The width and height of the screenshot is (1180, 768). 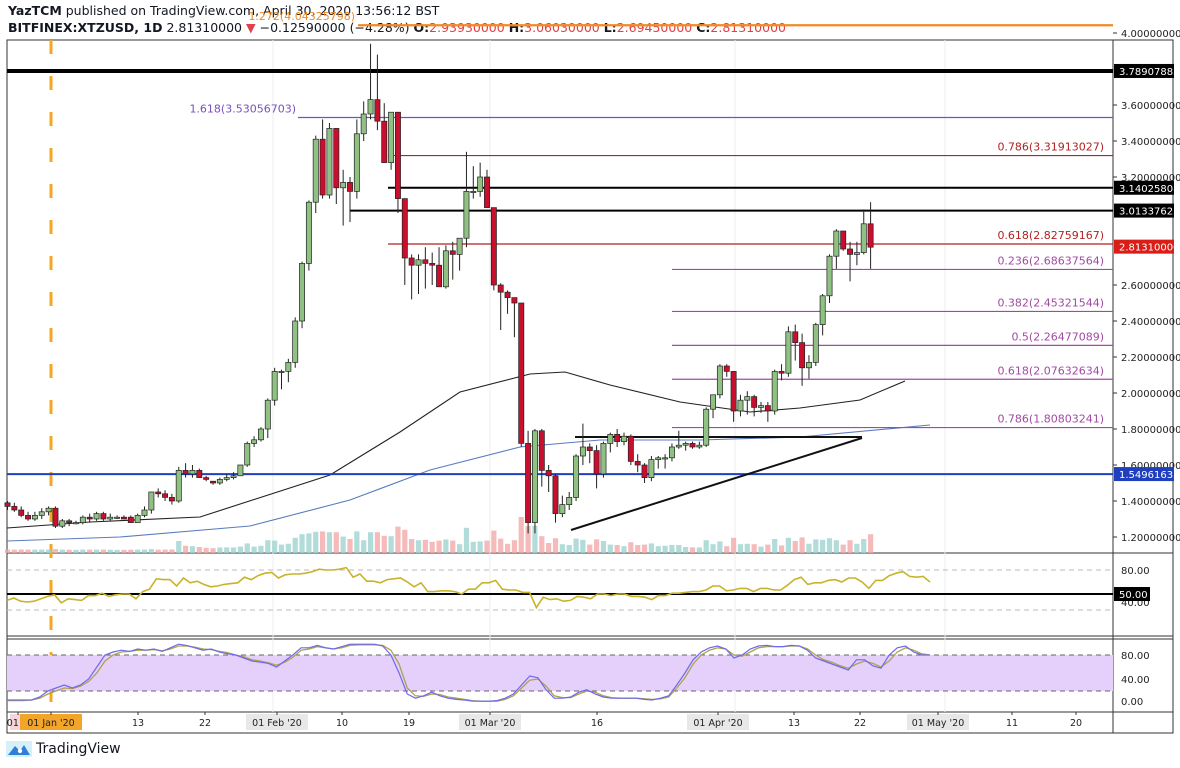 I want to click on stoch-k-line, so click(x=468, y=672).